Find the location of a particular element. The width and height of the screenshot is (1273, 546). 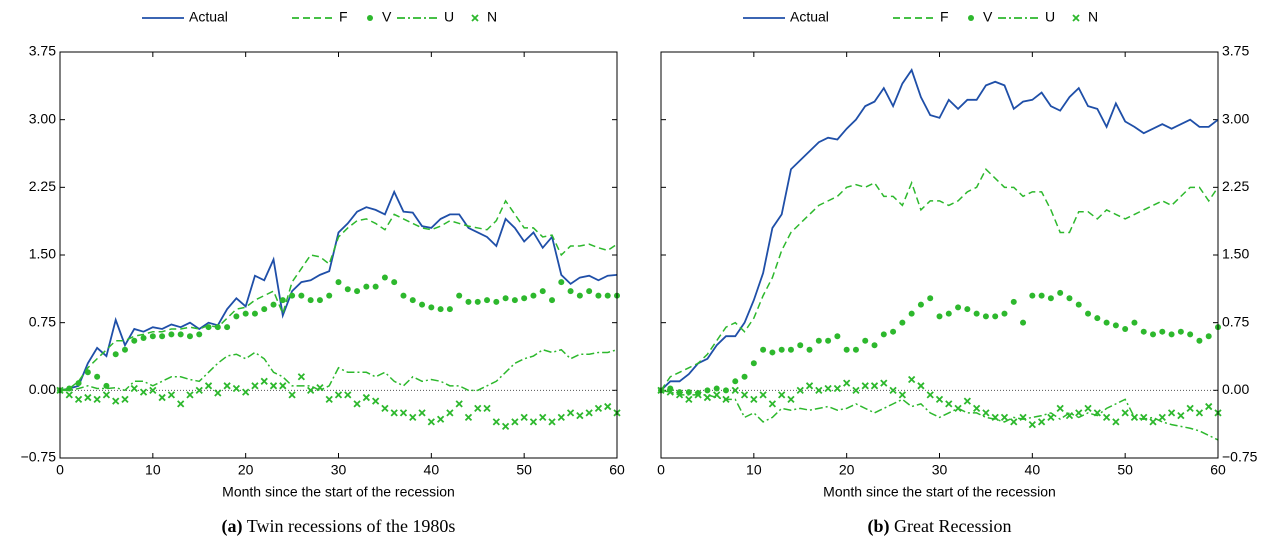

x-tick-label: 10 is located at coordinates (153, 470).